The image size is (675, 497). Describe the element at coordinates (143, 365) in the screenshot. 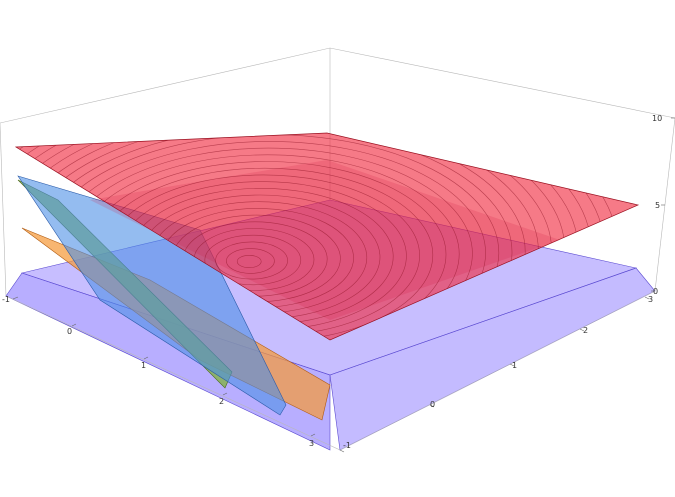

I see `x-tick-label: 1` at that location.